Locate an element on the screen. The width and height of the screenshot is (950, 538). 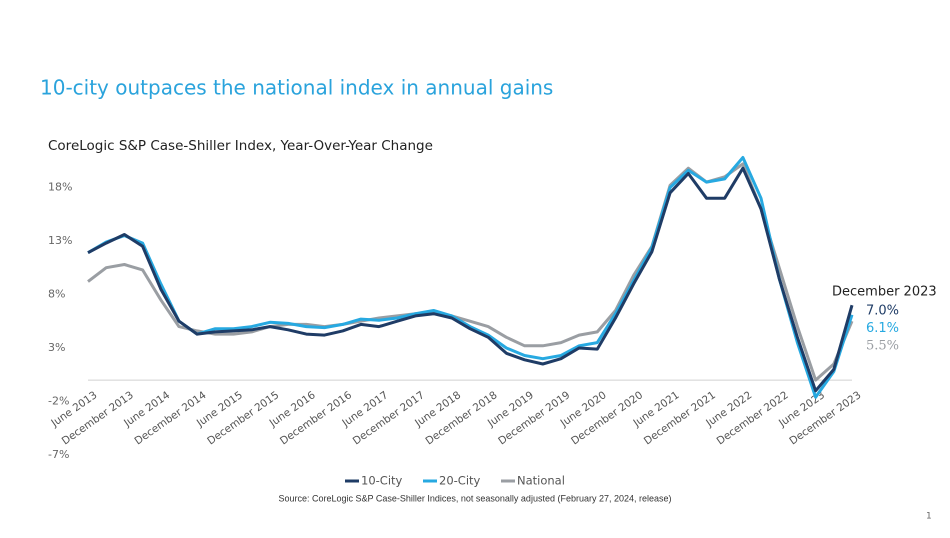
legend-label: 10-City is located at coordinates (382, 481).